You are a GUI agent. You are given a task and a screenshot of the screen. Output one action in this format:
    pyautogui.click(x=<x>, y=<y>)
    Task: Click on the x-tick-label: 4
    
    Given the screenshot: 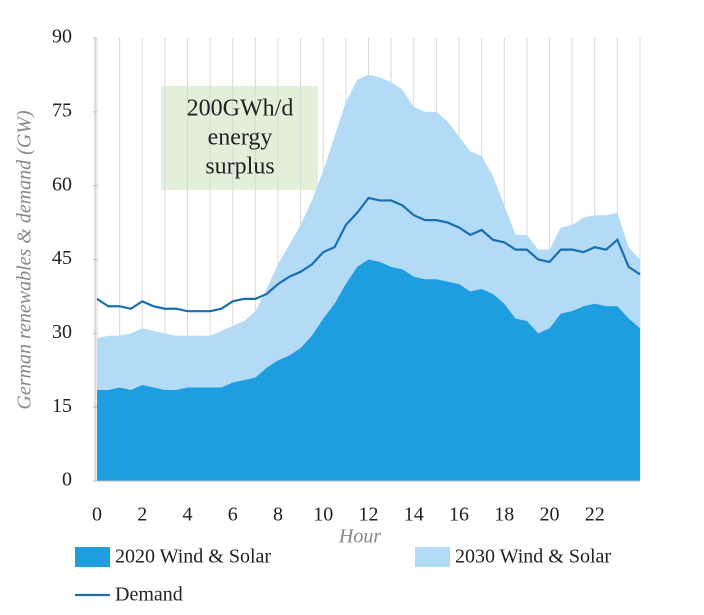 What is the action you would take?
    pyautogui.click(x=188, y=515)
    